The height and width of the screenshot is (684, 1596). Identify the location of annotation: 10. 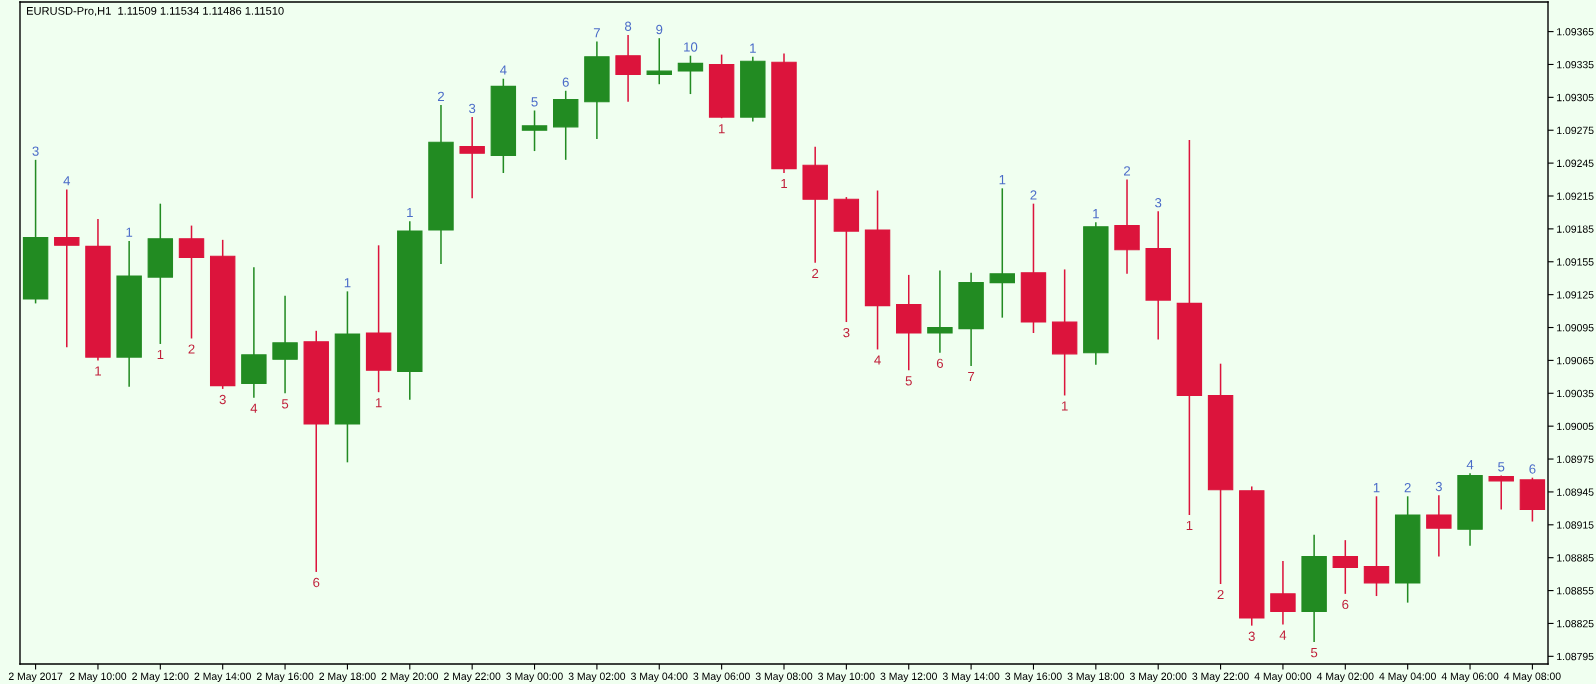
(691, 47).